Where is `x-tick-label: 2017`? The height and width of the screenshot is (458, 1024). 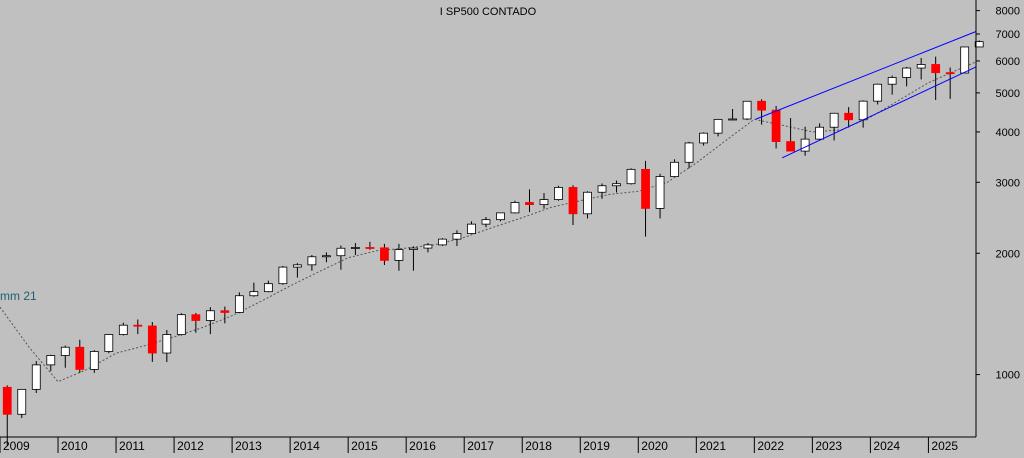
x-tick-label: 2017 is located at coordinates (480, 446).